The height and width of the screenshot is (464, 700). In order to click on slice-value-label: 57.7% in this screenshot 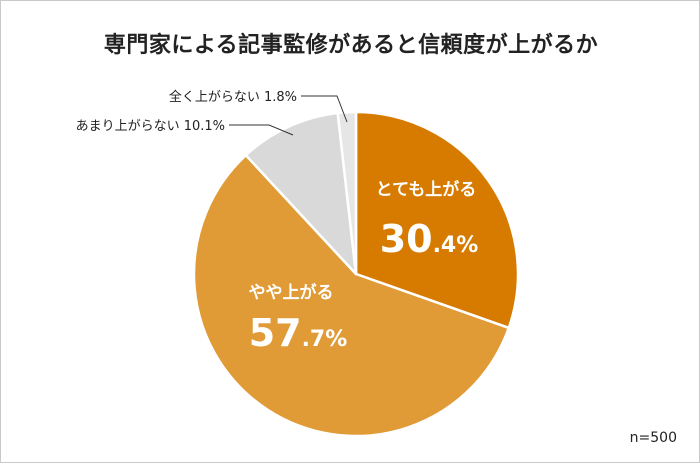, I will do `click(298, 333)`.